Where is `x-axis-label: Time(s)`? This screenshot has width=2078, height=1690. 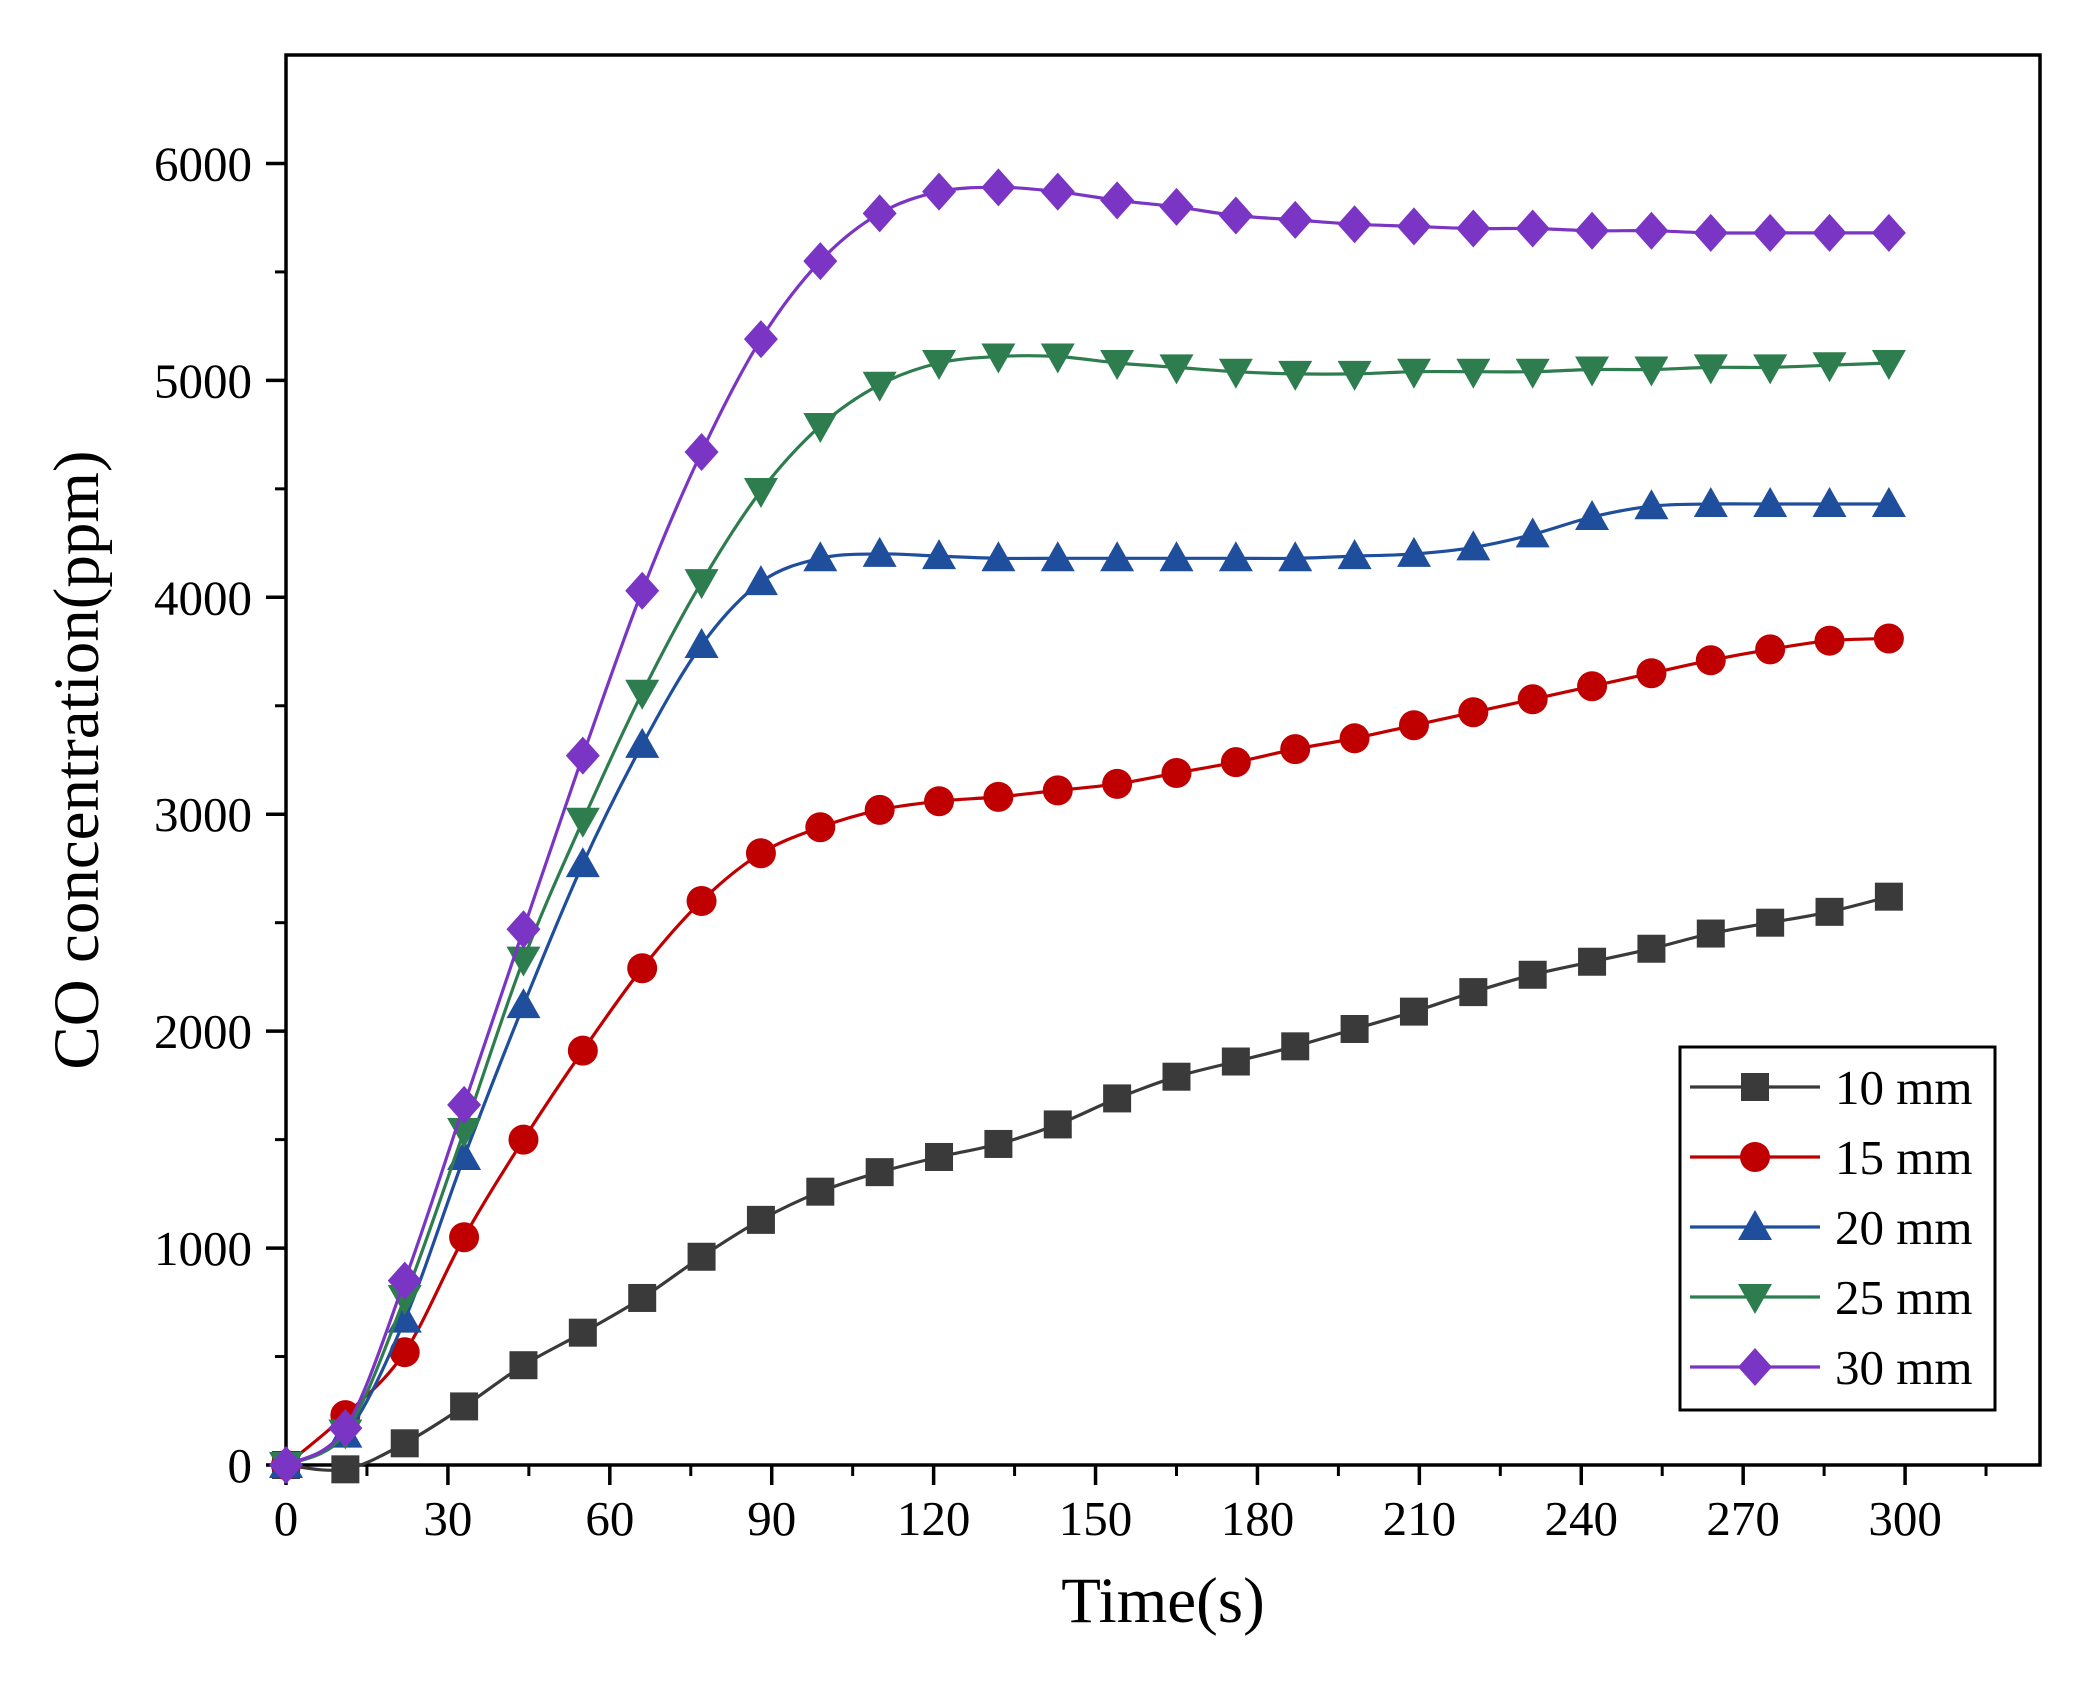 x-axis-label: Time(s) is located at coordinates (1162, 1601).